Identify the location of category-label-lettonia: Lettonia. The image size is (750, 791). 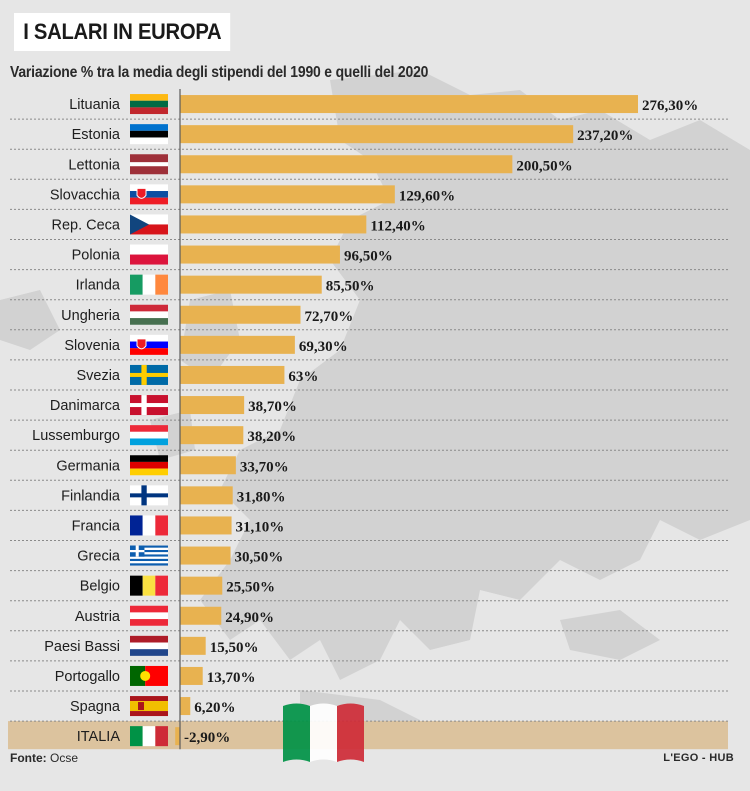
(94, 165).